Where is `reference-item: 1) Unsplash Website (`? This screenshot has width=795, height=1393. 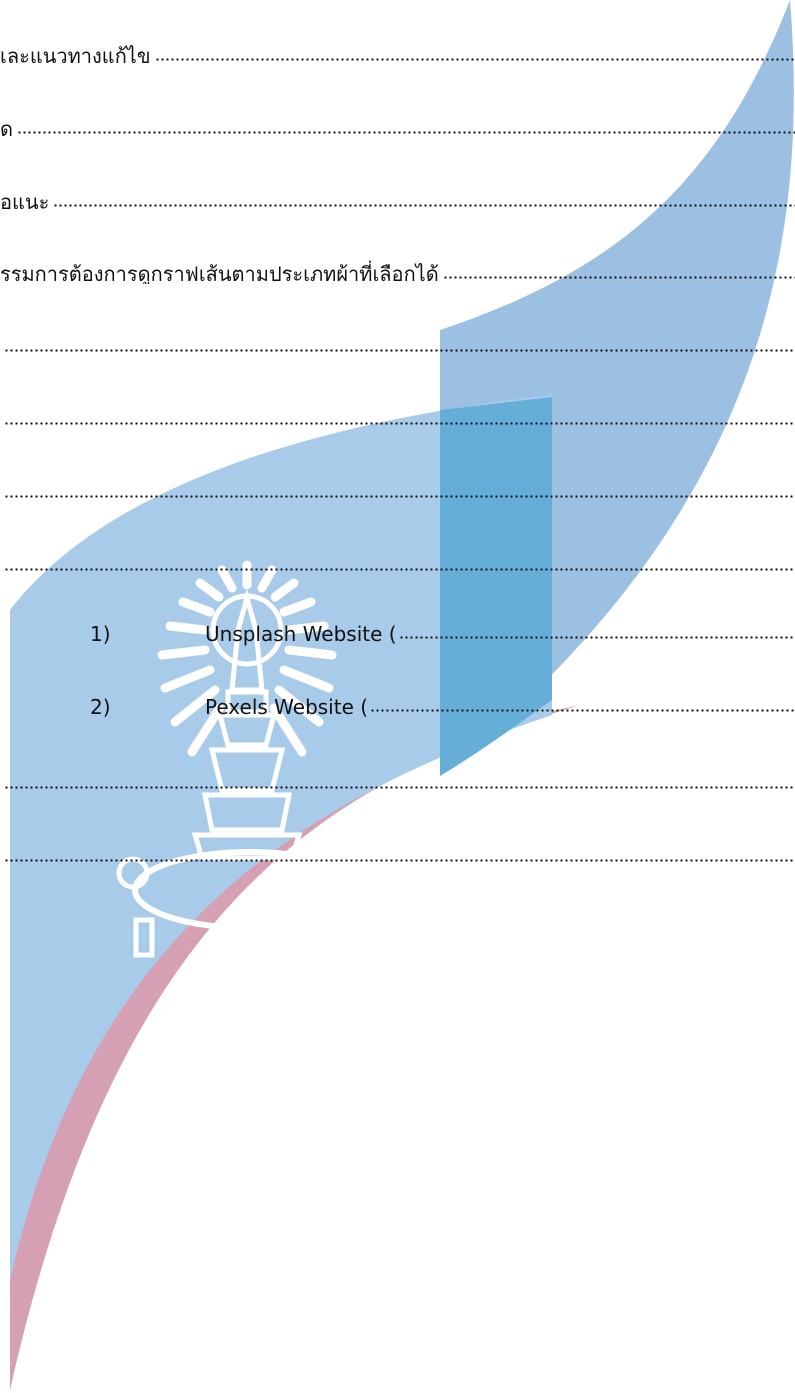
reference-item: 1) Unsplash Website ( is located at coordinates (397, 631).